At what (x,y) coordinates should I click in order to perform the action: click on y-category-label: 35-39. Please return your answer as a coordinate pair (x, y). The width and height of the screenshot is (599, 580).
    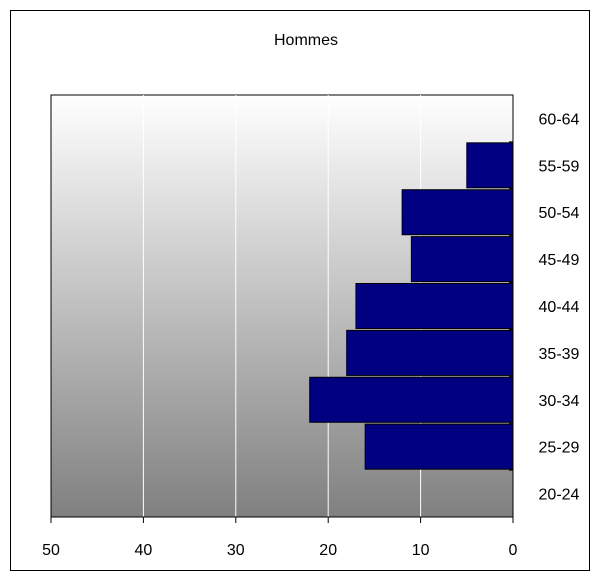
    Looking at the image, I should click on (559, 354).